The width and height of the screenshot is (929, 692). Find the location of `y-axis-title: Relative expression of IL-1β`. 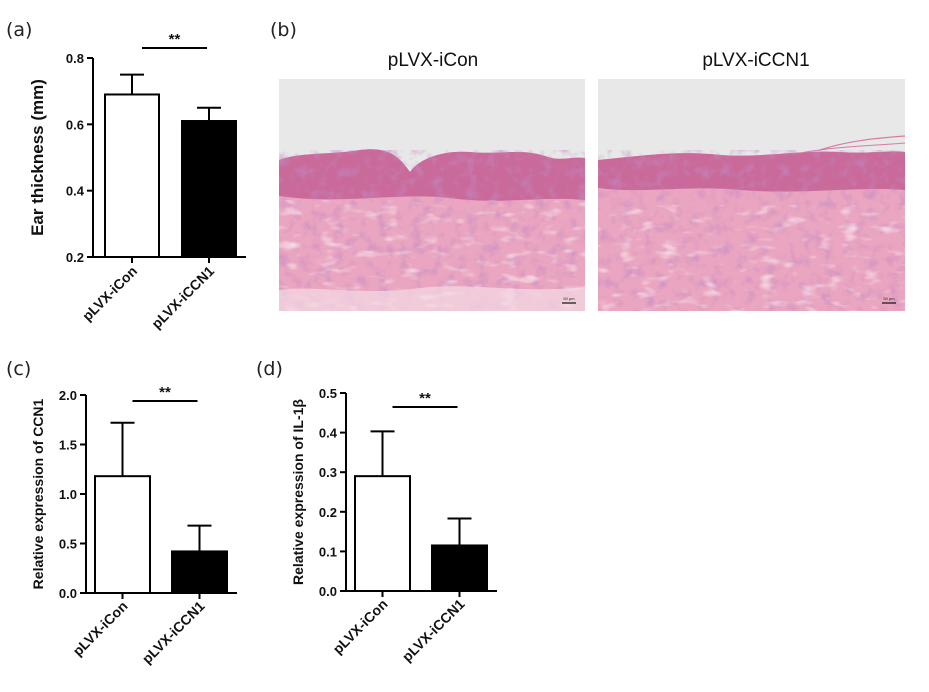

y-axis-title: Relative expression of IL-1β is located at coordinates (298, 492).